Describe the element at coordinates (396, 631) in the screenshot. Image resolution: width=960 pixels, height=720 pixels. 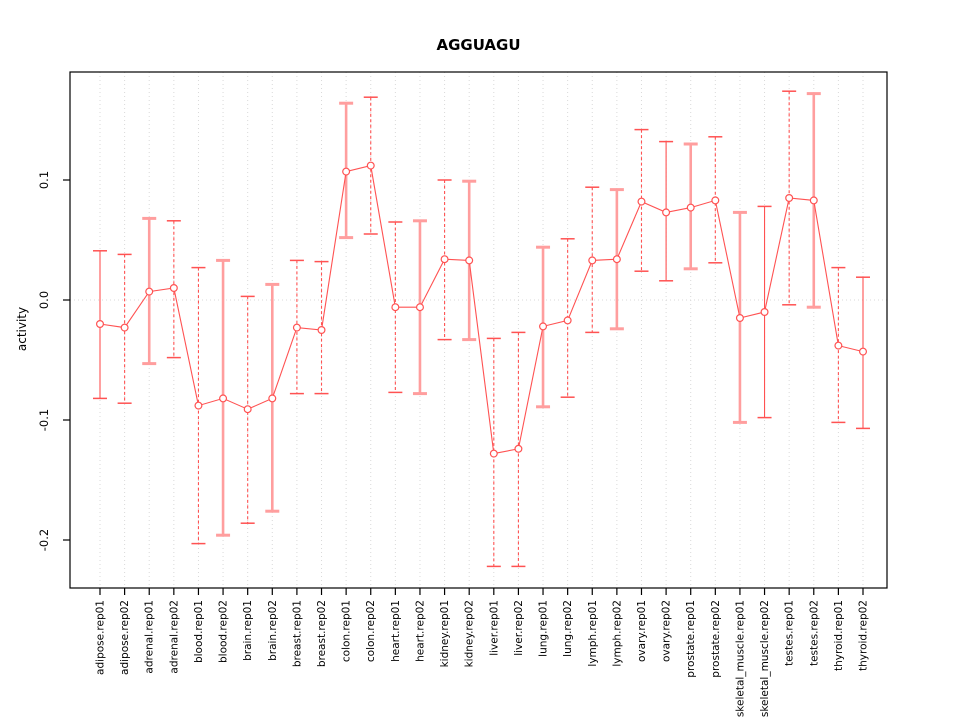
I see `x-tick-label: heart.rep01` at that location.